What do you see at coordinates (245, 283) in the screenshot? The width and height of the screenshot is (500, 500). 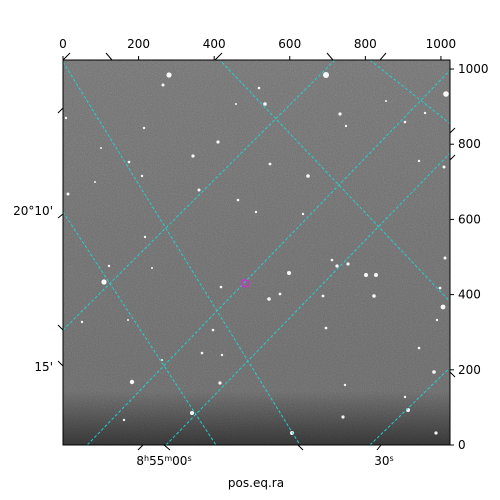 I see `target-marker` at bounding box center [245, 283].